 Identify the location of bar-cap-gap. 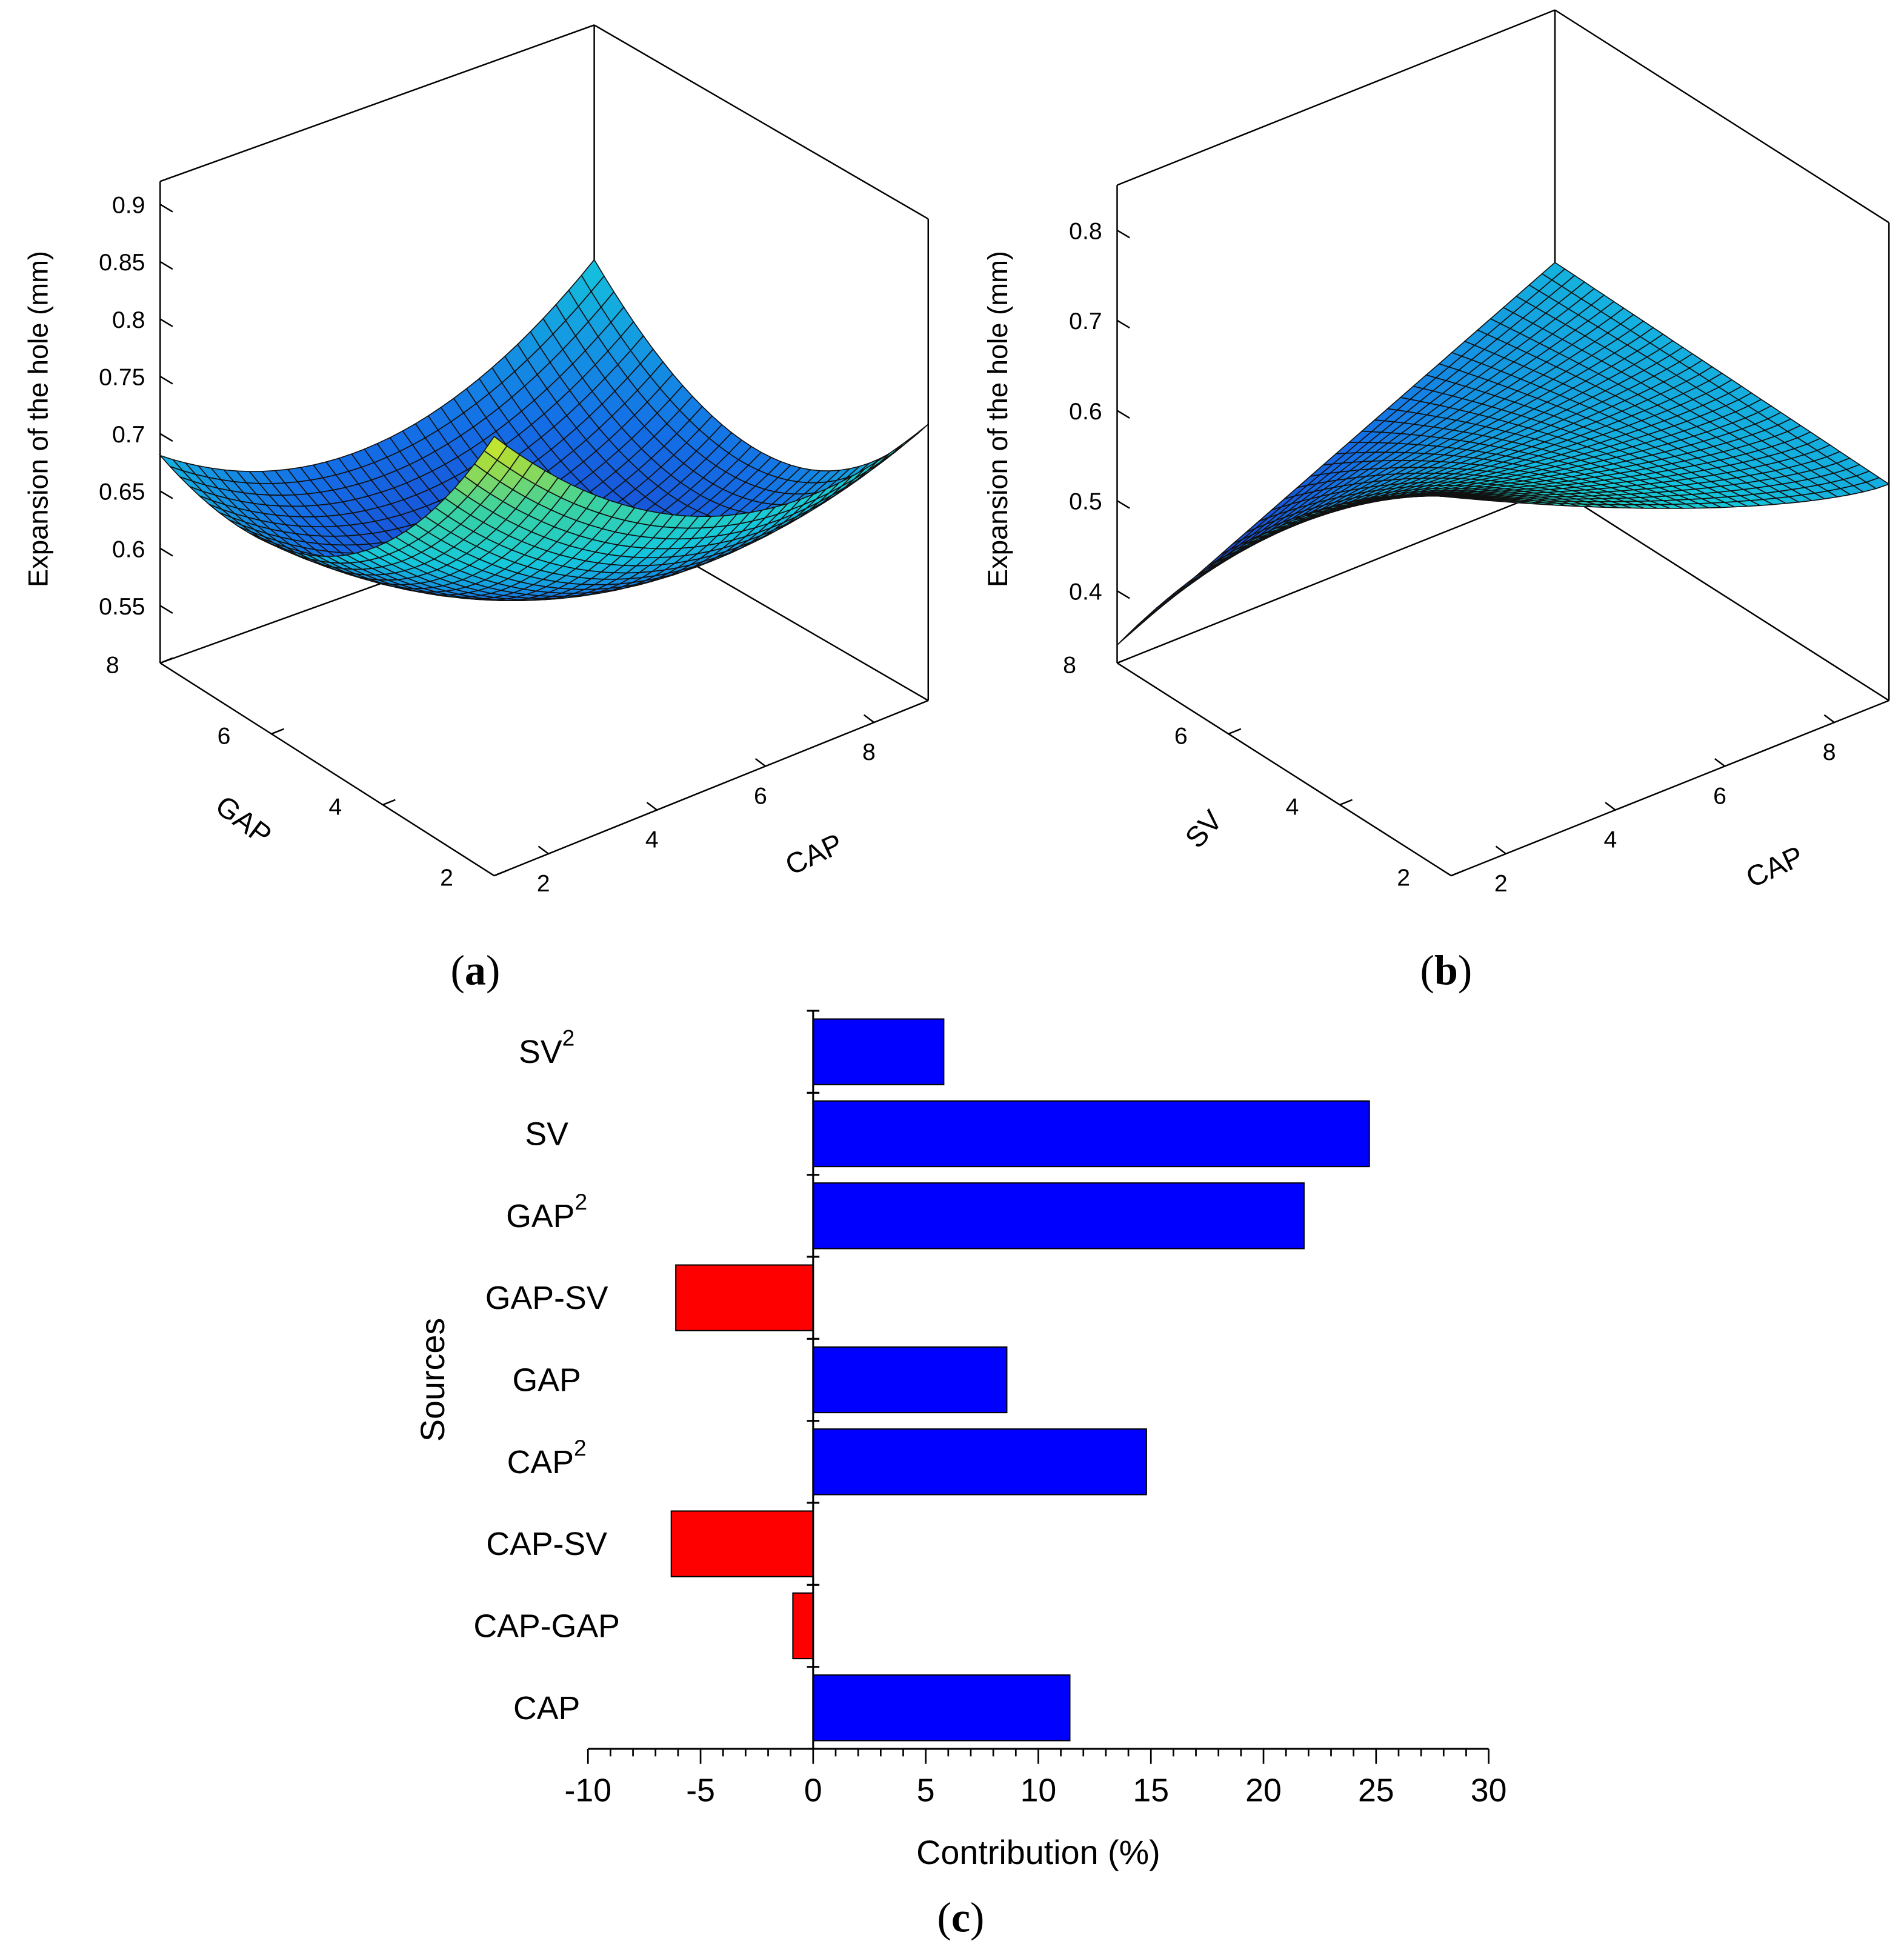
(803, 1626).